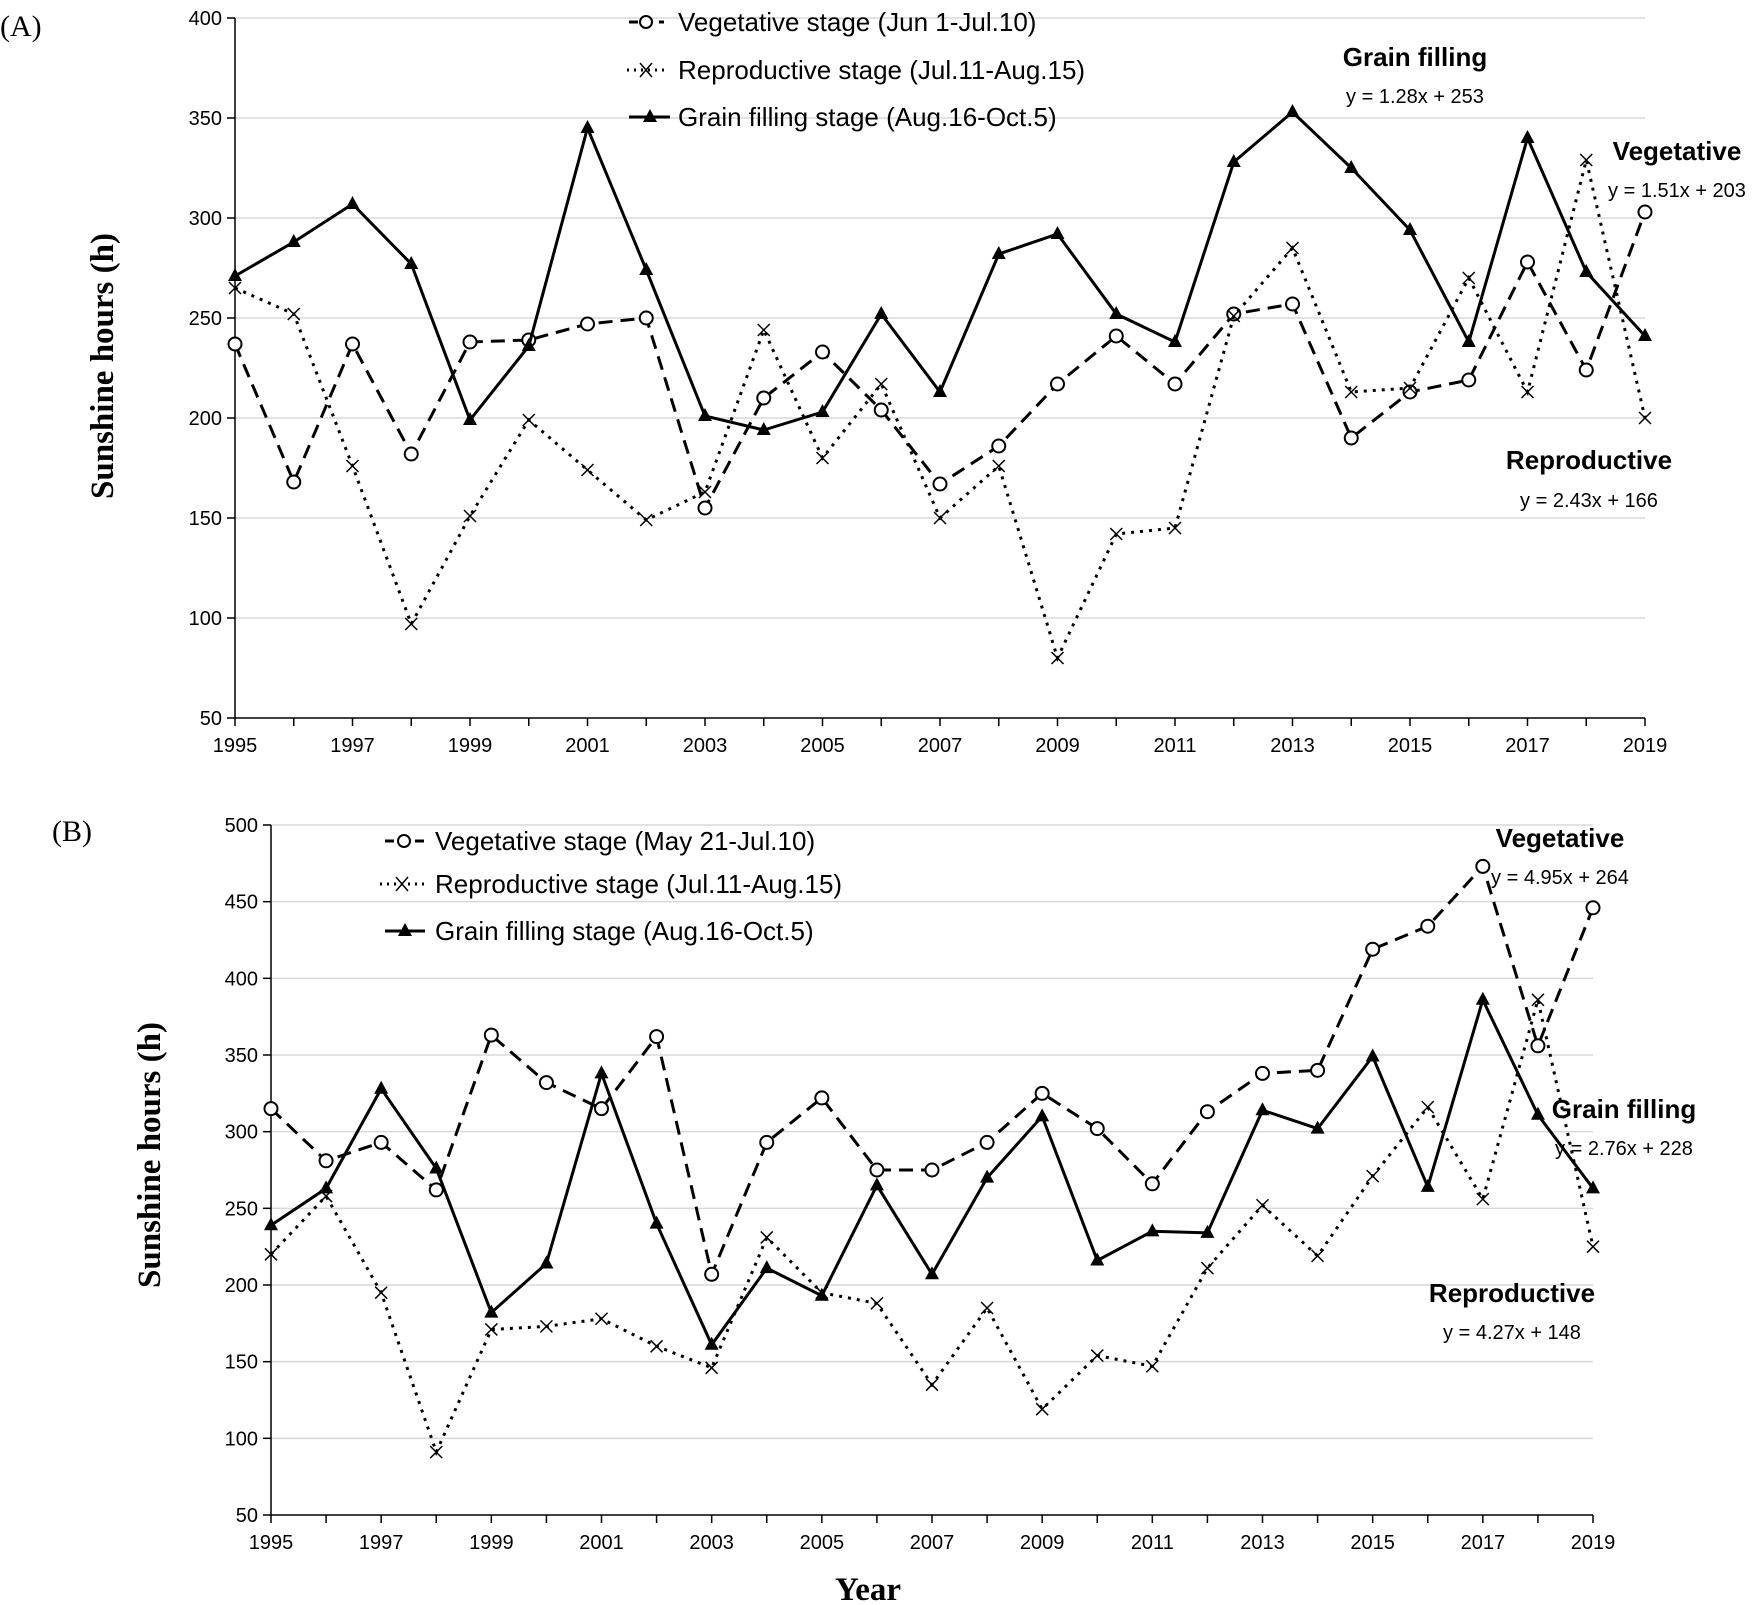 The width and height of the screenshot is (1763, 1605). Describe the element at coordinates (205, 619) in the screenshot. I see `y-tick-label: 100` at that location.